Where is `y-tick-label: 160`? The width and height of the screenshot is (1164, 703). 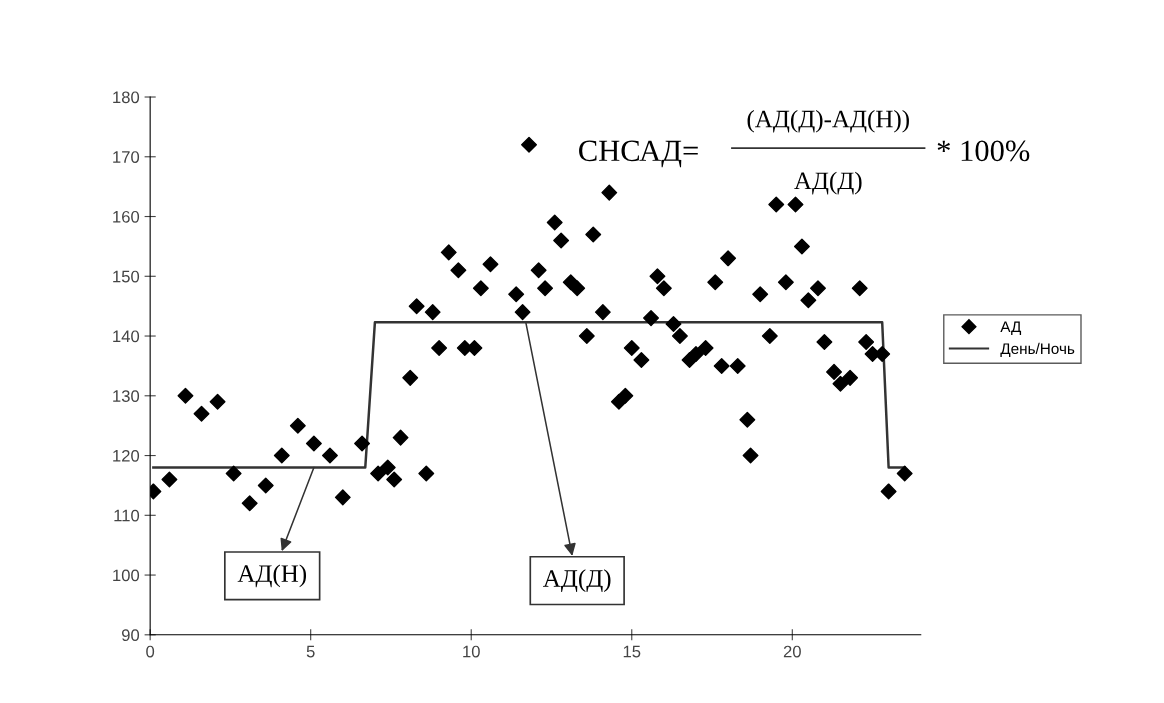 y-tick-label: 160 is located at coordinates (126, 216).